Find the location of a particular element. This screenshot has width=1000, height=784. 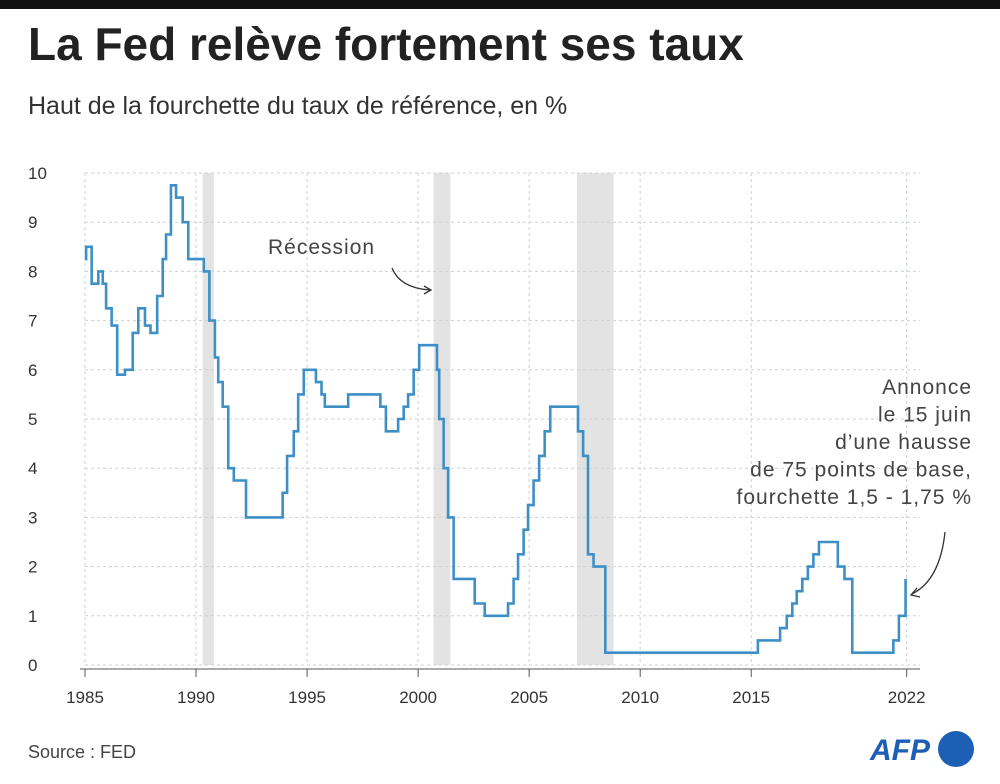

y-tick-label: 8 is located at coordinates (32, 271).